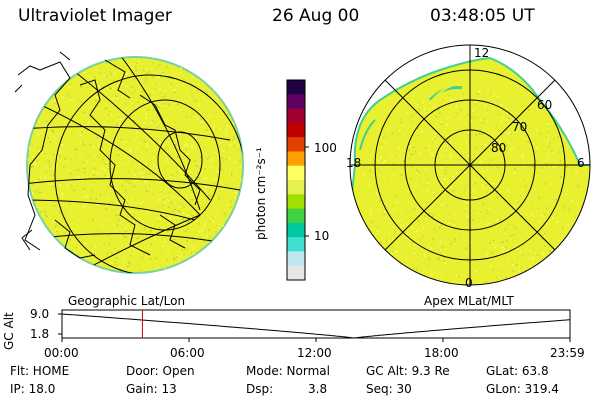 The width and height of the screenshot is (600, 400). What do you see at coordinates (441, 353) in the screenshot?
I see `x-tick-1800: 18:00` at bounding box center [441, 353].